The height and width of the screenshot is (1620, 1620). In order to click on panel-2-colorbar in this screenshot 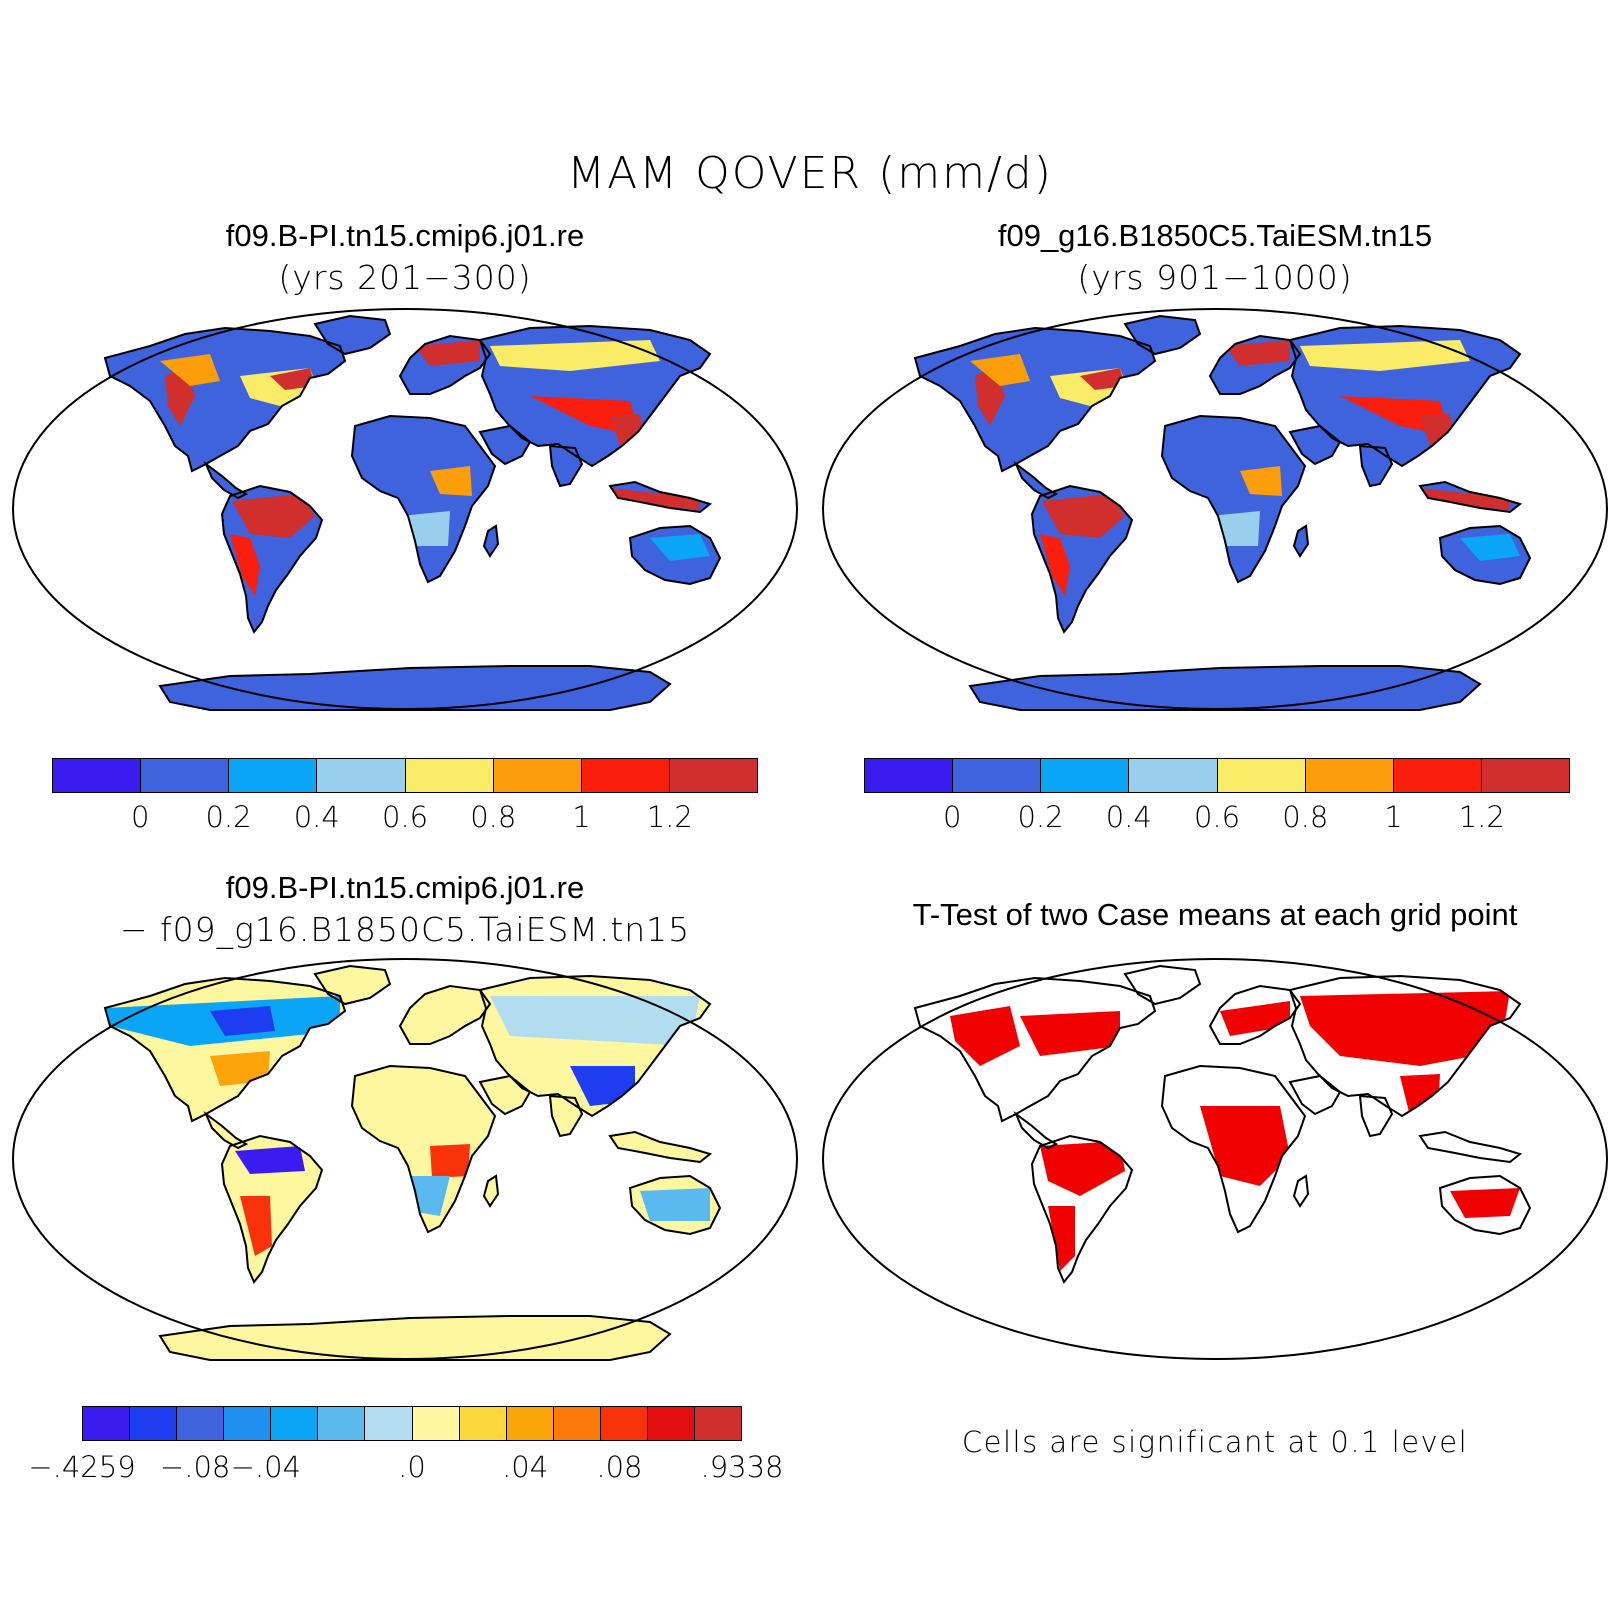, I will do `click(1217, 775)`.